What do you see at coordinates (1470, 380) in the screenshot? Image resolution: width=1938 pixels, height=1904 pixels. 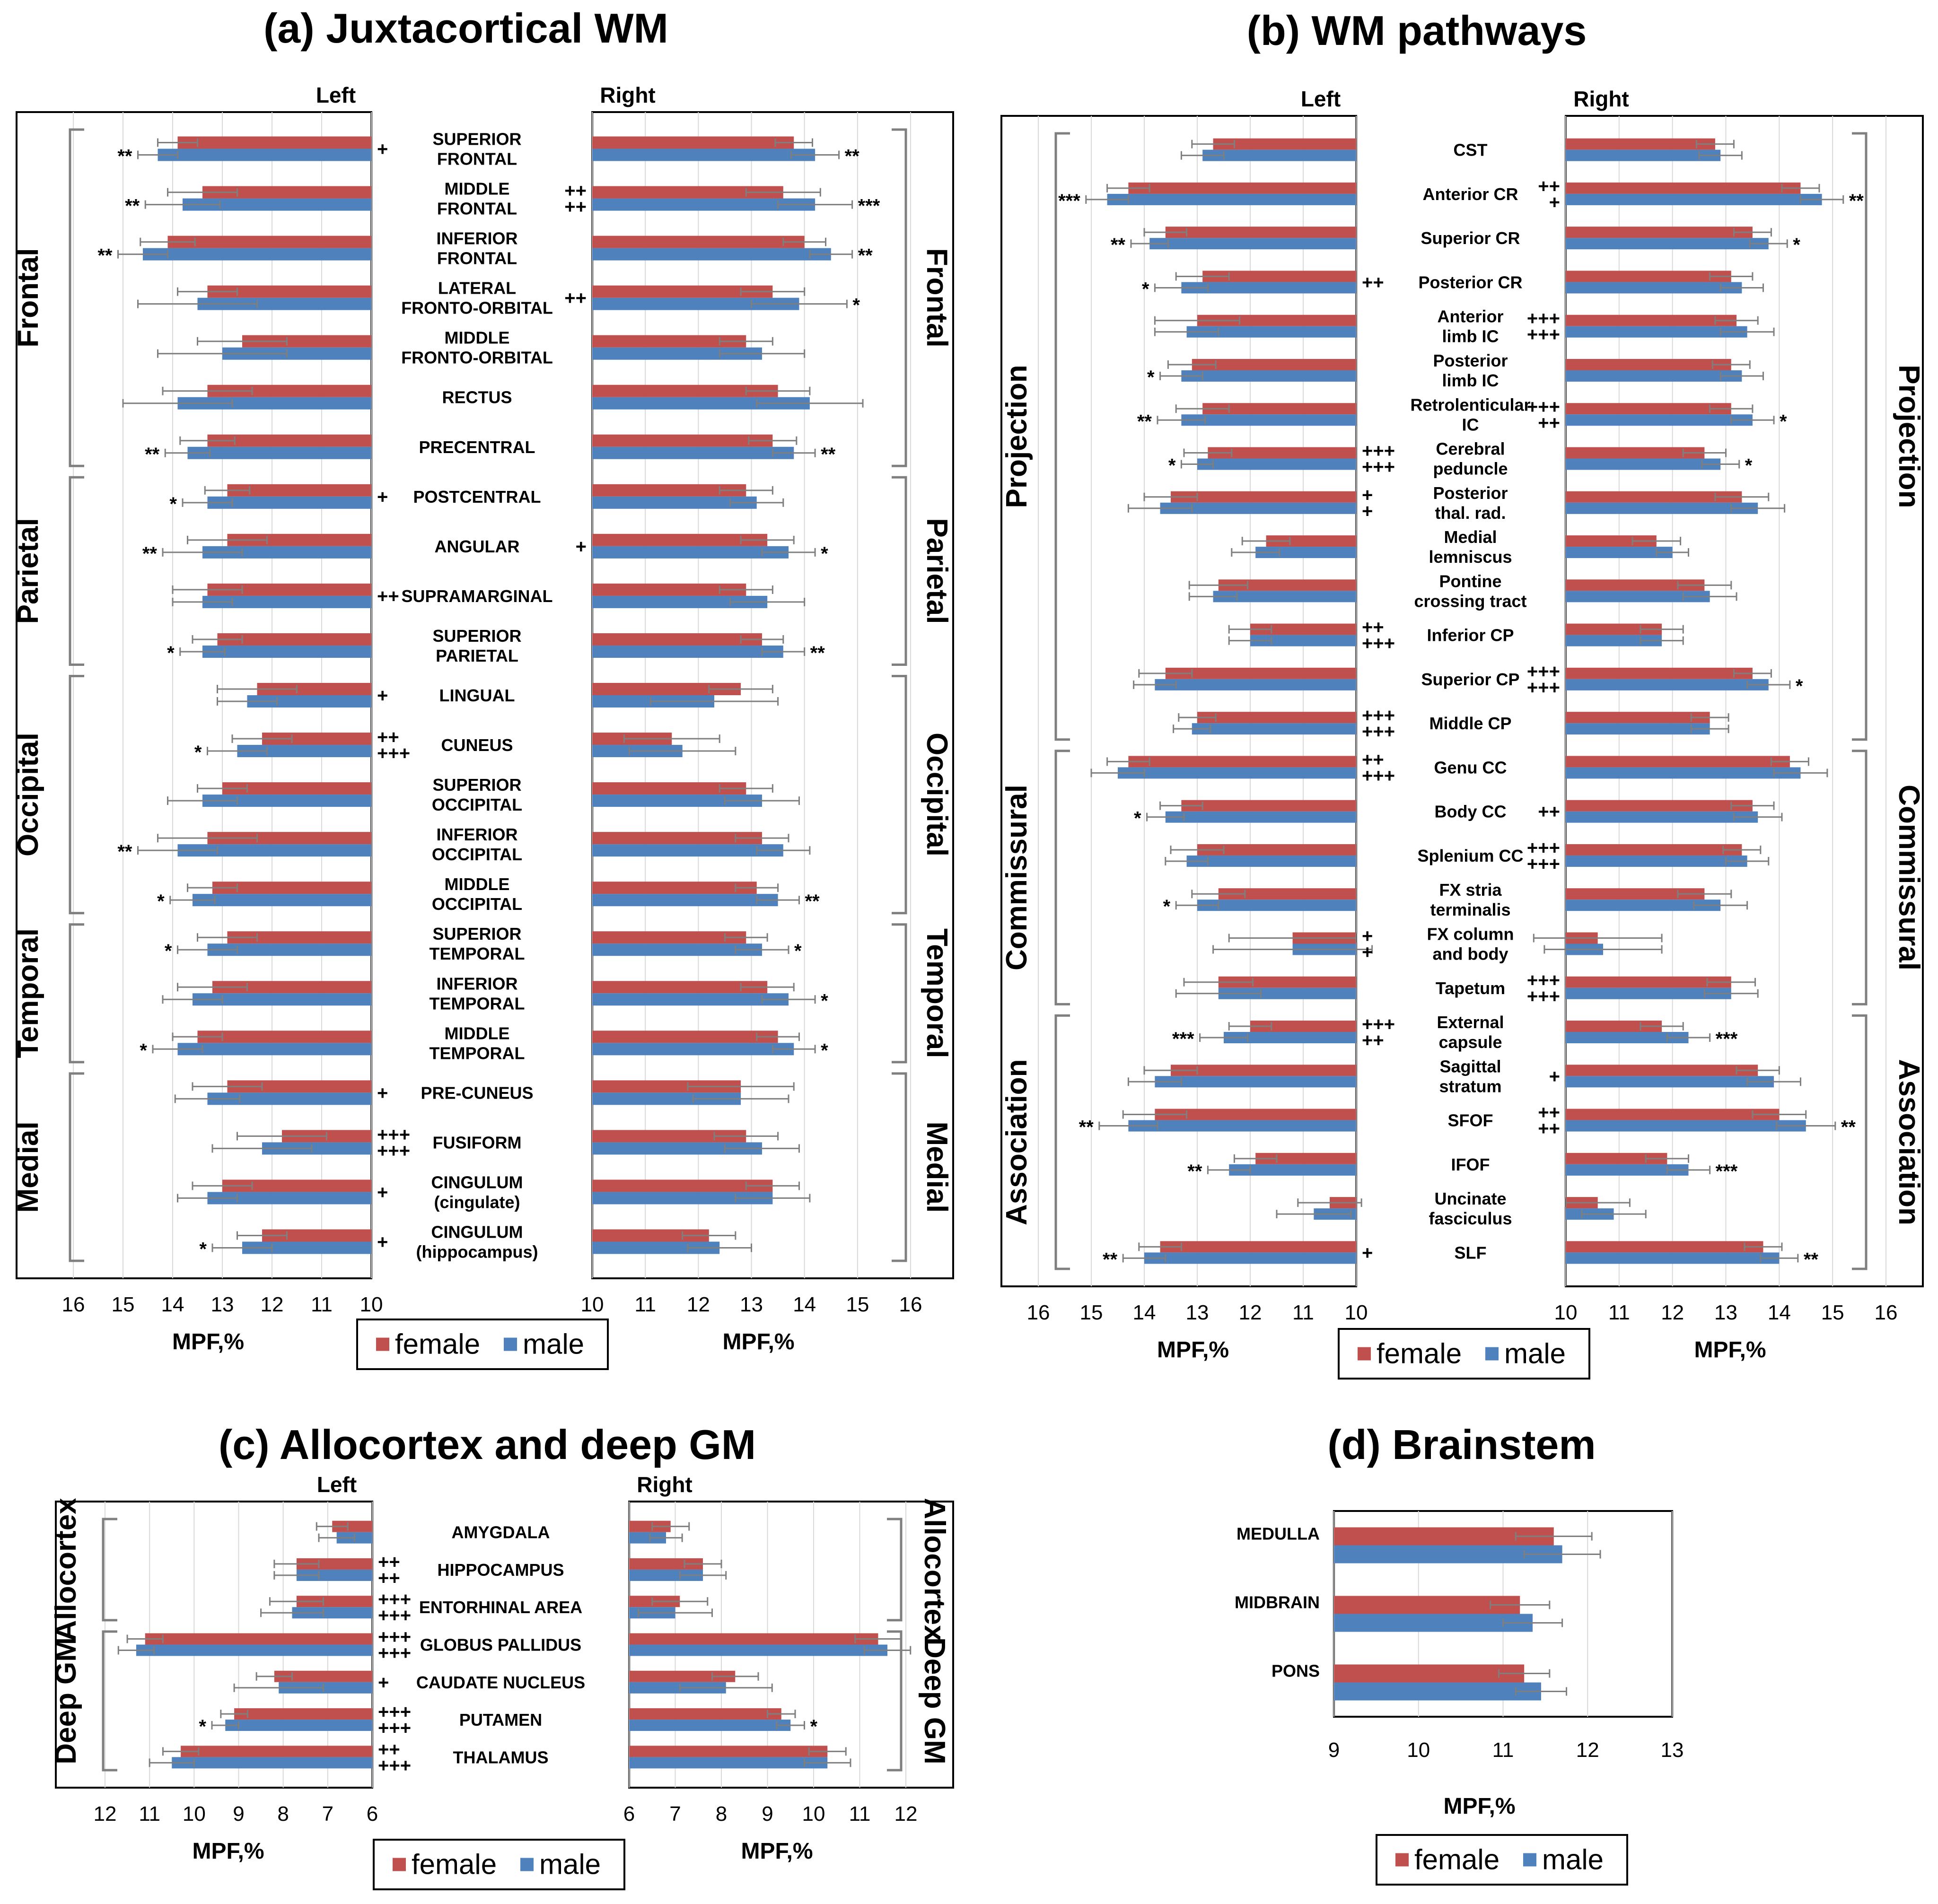 I see `category-label: limb IC` at bounding box center [1470, 380].